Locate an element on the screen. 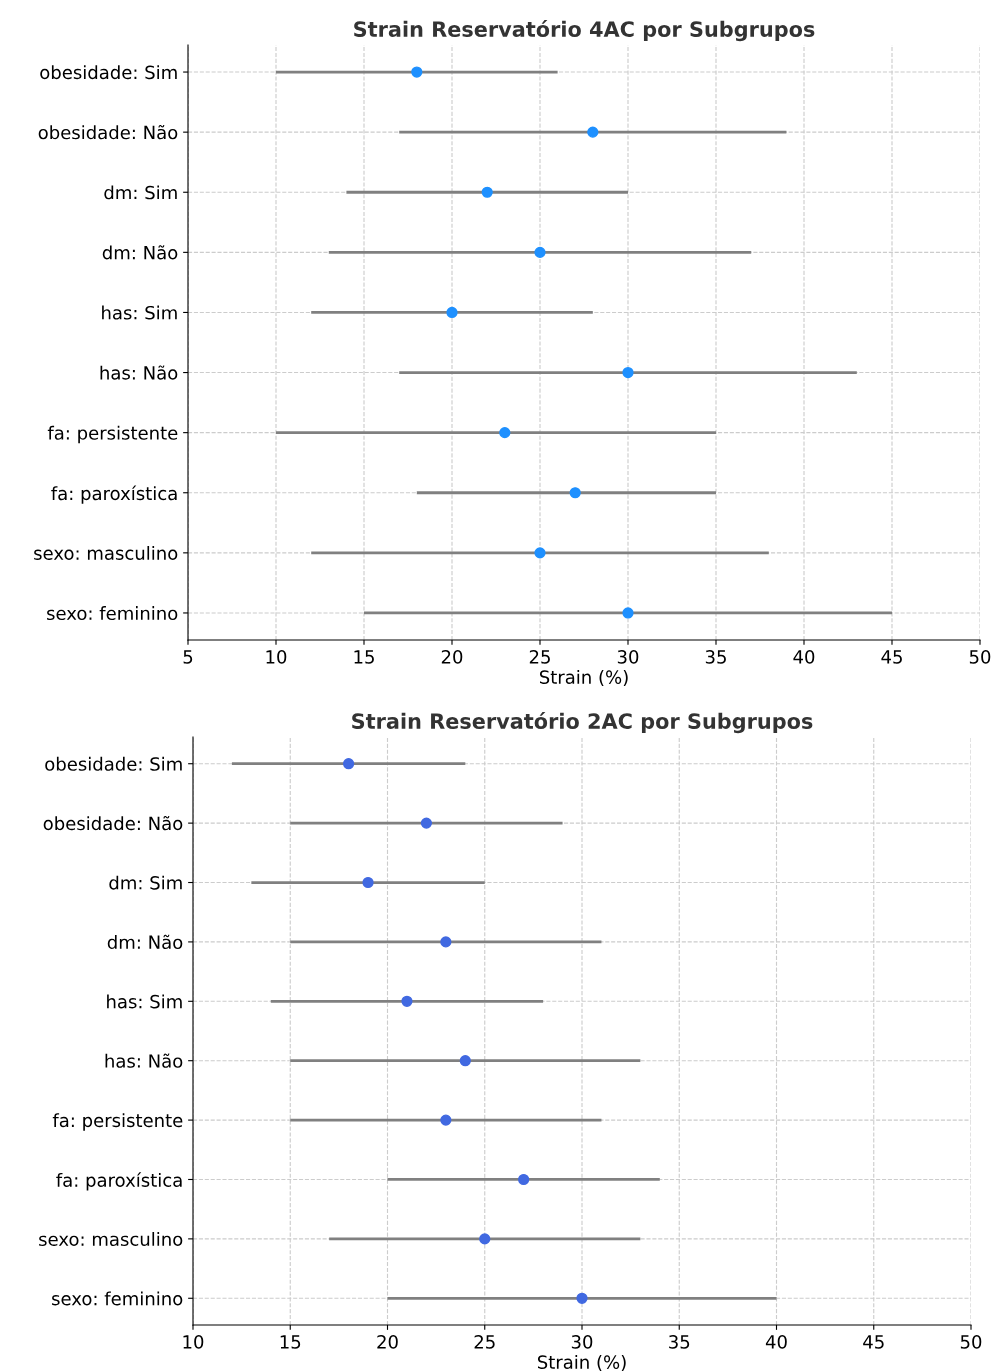 This screenshot has width=994, height=1371. x-tick-label: 5 is located at coordinates (188, 657).